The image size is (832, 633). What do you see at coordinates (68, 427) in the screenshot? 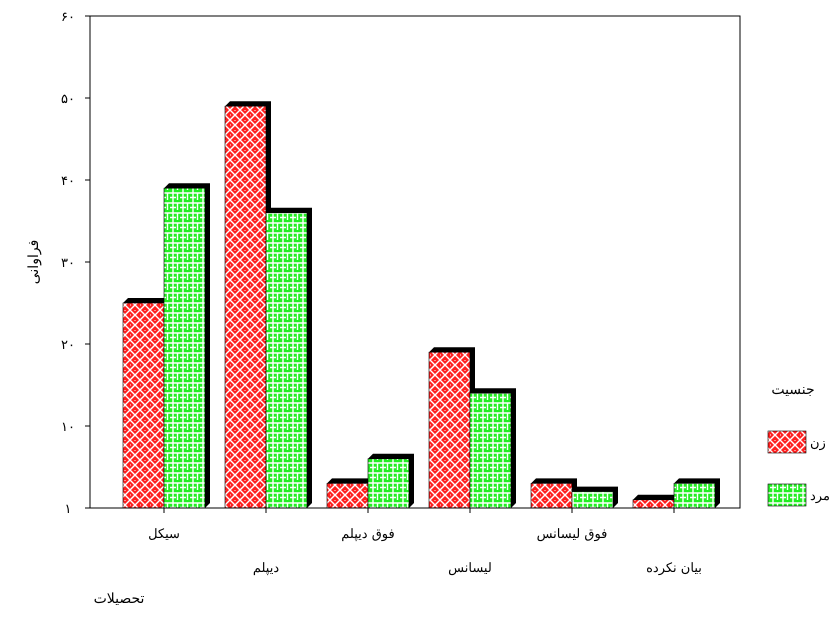
I see `y-tick-label-1: ۱۰` at bounding box center [68, 427].